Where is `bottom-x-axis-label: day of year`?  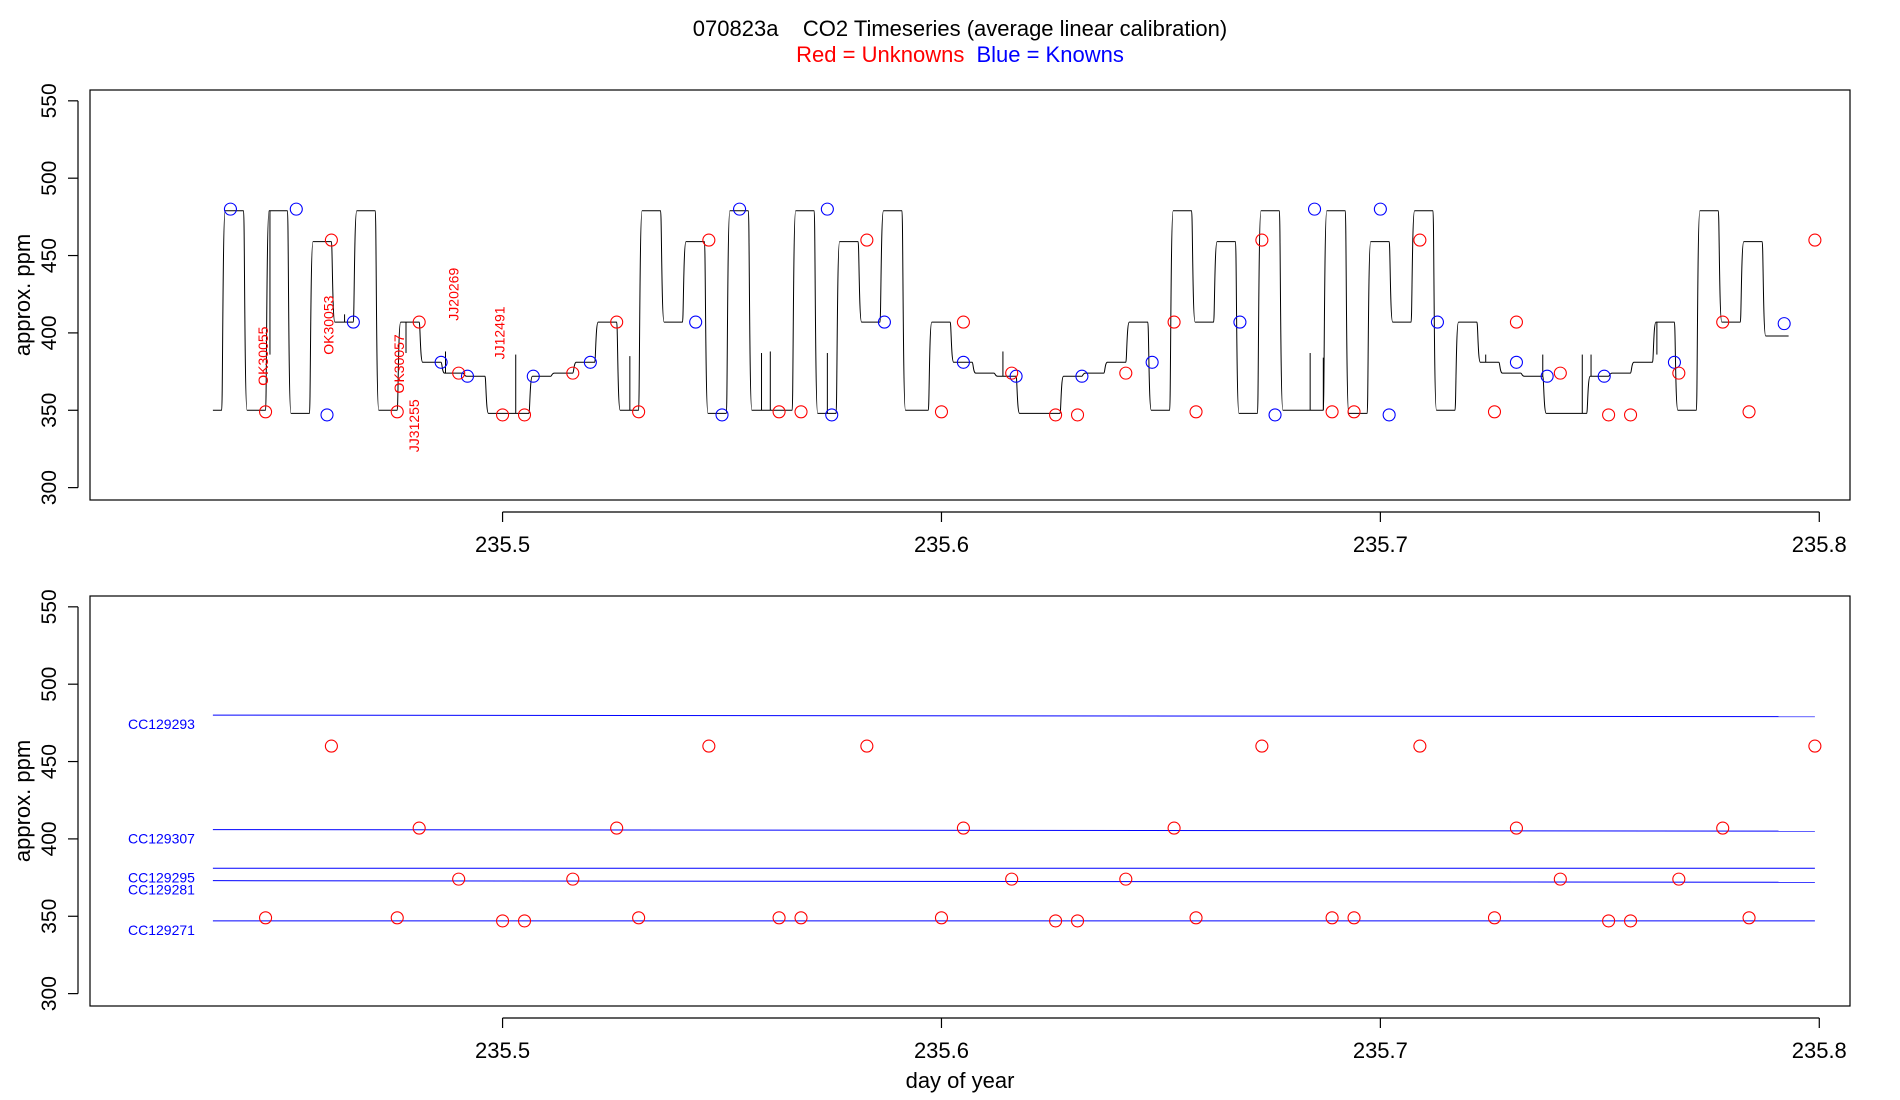 bottom-x-axis-label: day of year is located at coordinates (960, 1080).